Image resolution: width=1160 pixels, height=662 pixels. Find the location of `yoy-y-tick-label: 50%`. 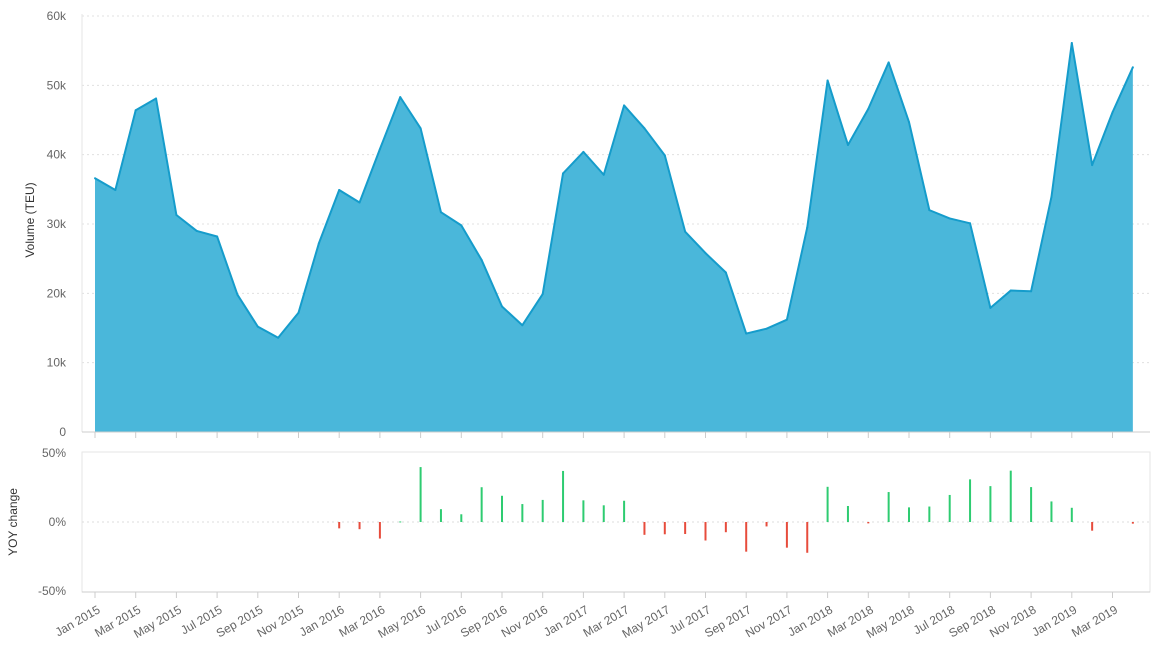

yoy-y-tick-label: 50% is located at coordinates (54, 453).